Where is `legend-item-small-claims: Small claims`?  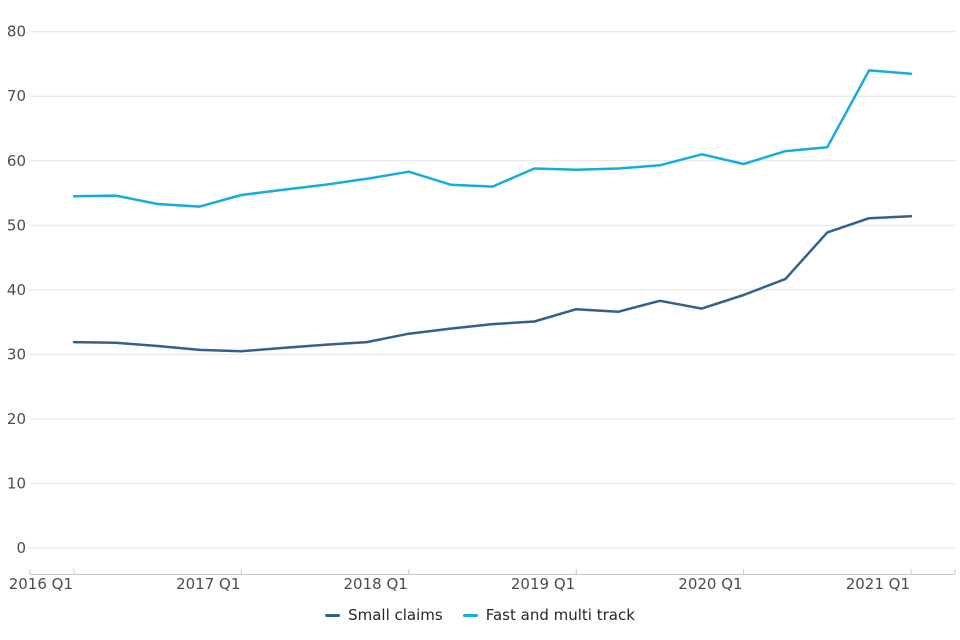 legend-item-small-claims: Small claims is located at coordinates (384, 615).